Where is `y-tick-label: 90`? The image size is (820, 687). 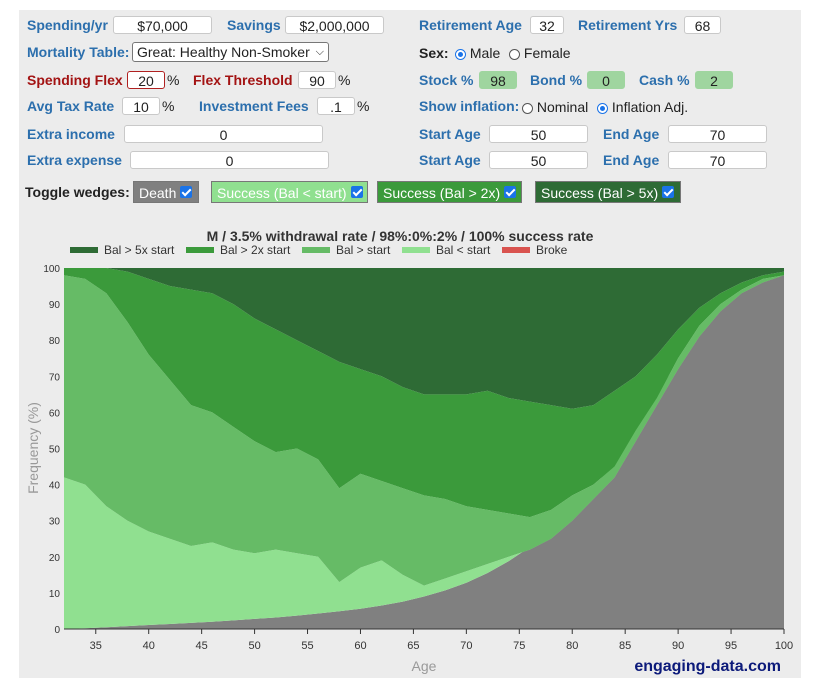
y-tick-label: 90 is located at coordinates (55, 305).